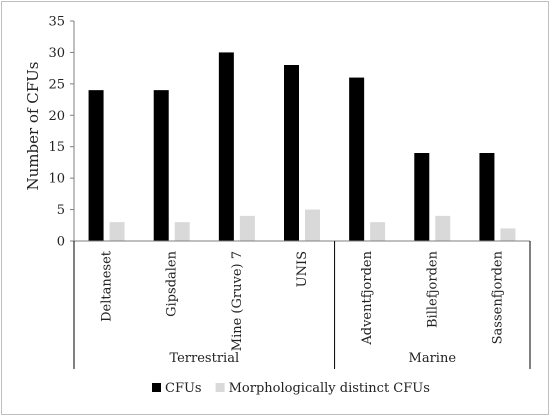  Describe the element at coordinates (56, 22) in the screenshot. I see `y-tick-label: 35` at that location.